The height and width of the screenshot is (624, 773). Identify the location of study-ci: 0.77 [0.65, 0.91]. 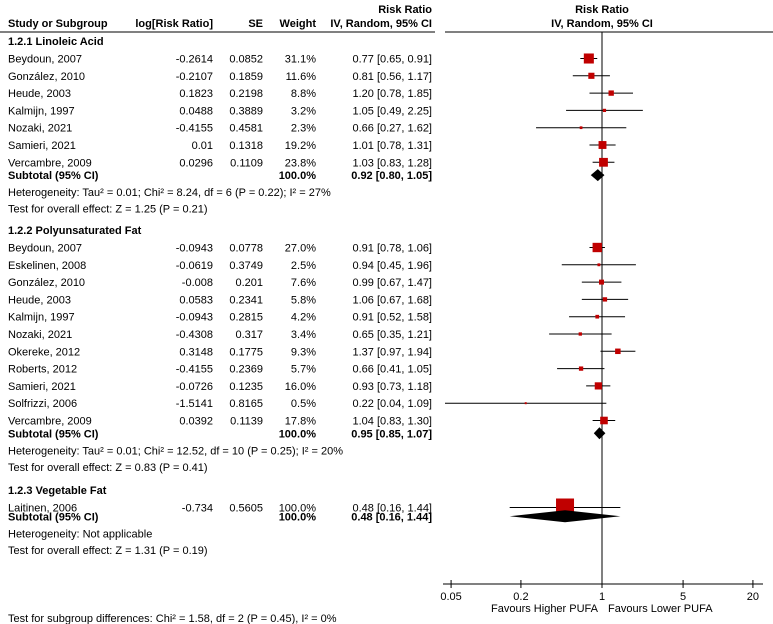
(392, 60).